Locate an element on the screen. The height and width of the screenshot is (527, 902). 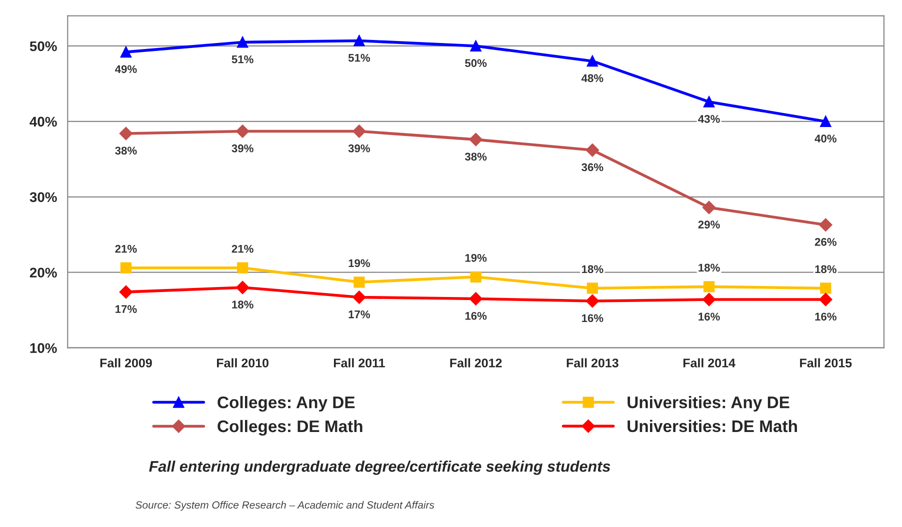
x-tick-label: Fall 2011 is located at coordinates (359, 363).